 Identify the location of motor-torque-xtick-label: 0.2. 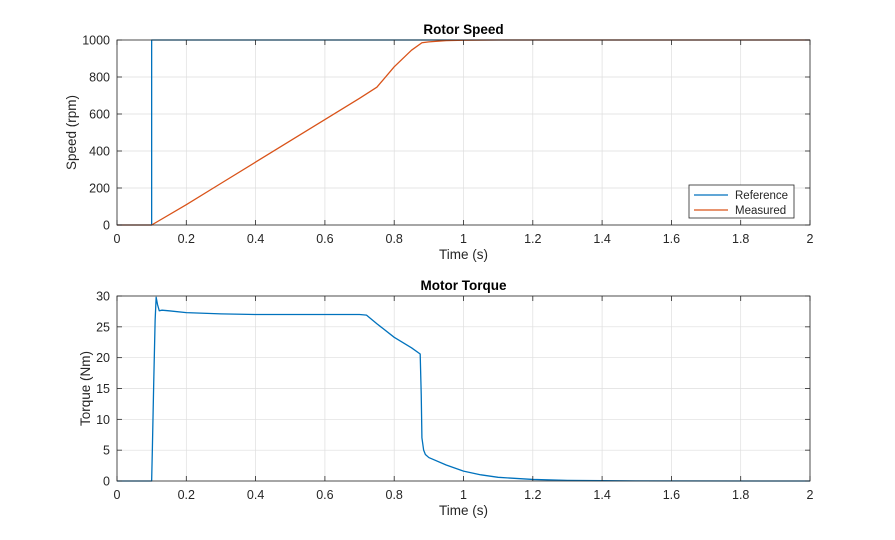
(186, 495).